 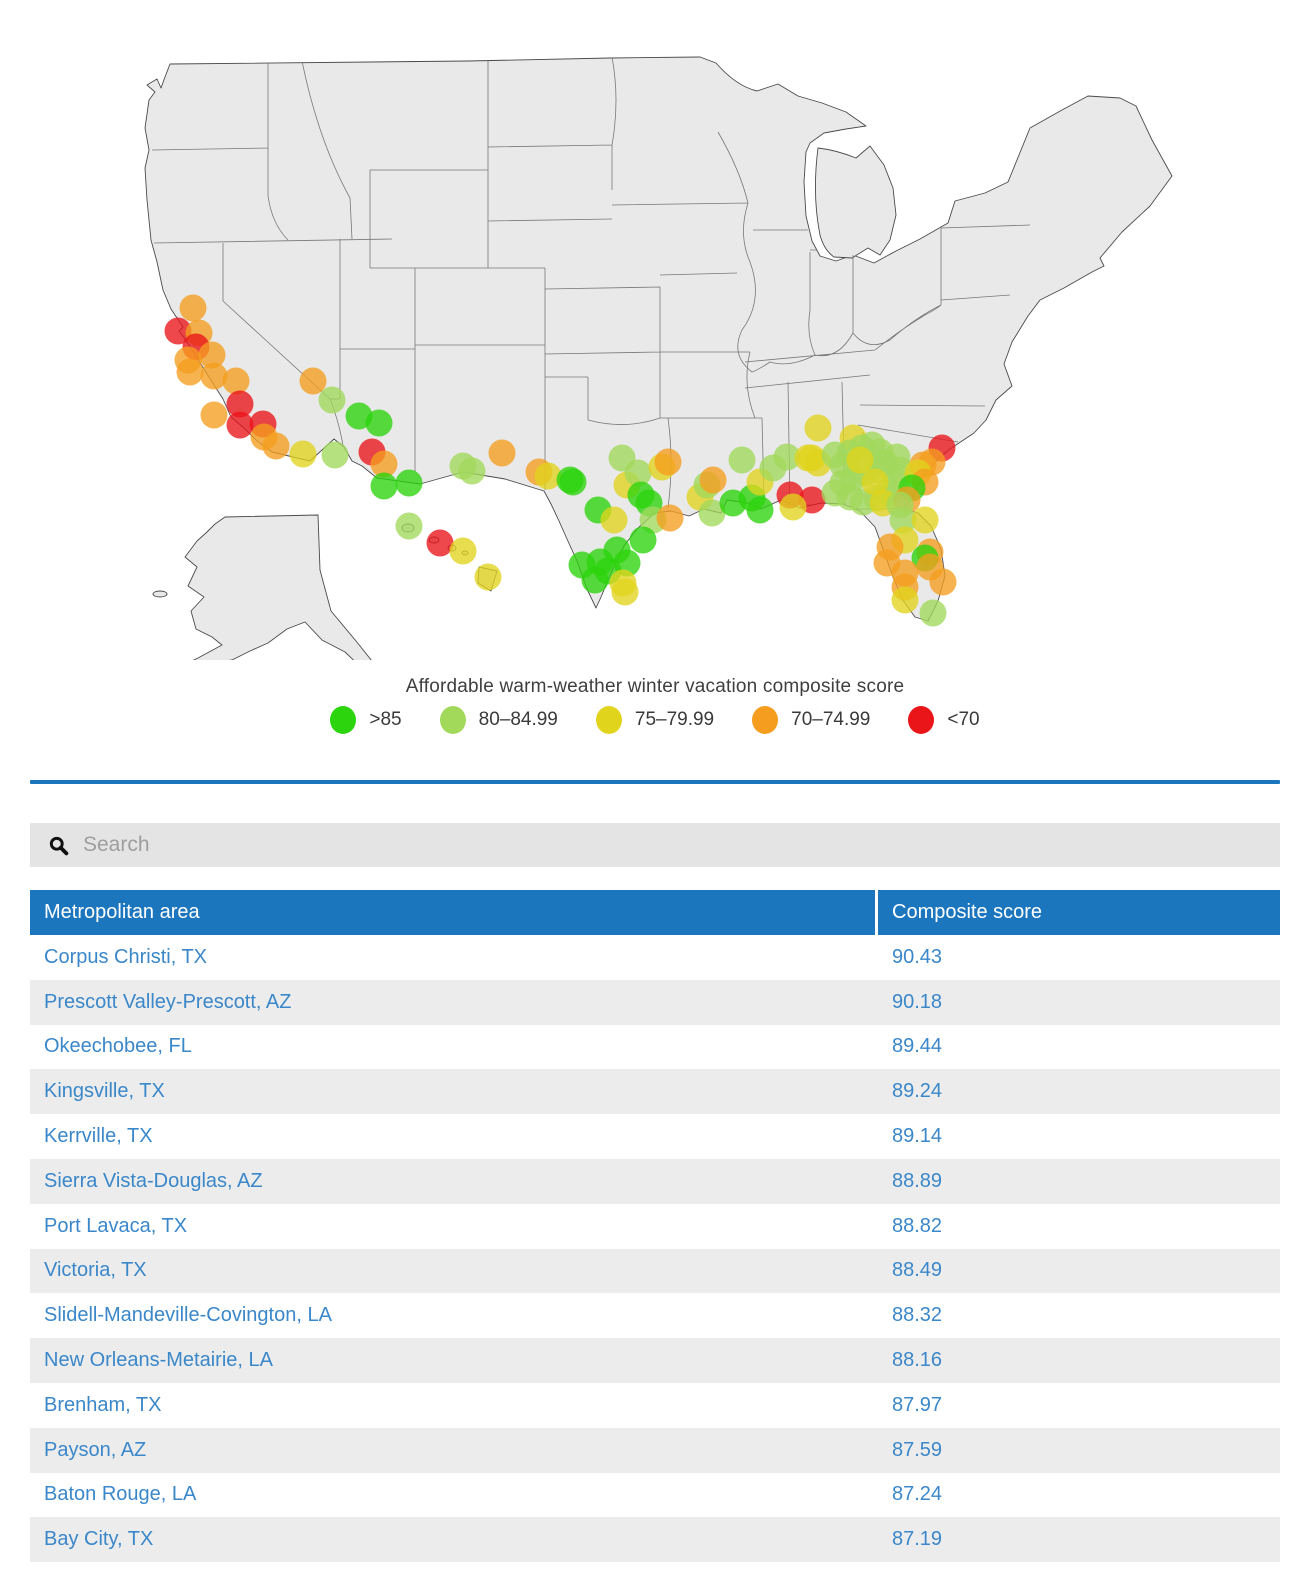 What do you see at coordinates (95, 1449) in the screenshot?
I see `metro-cell: Payson, AZ` at bounding box center [95, 1449].